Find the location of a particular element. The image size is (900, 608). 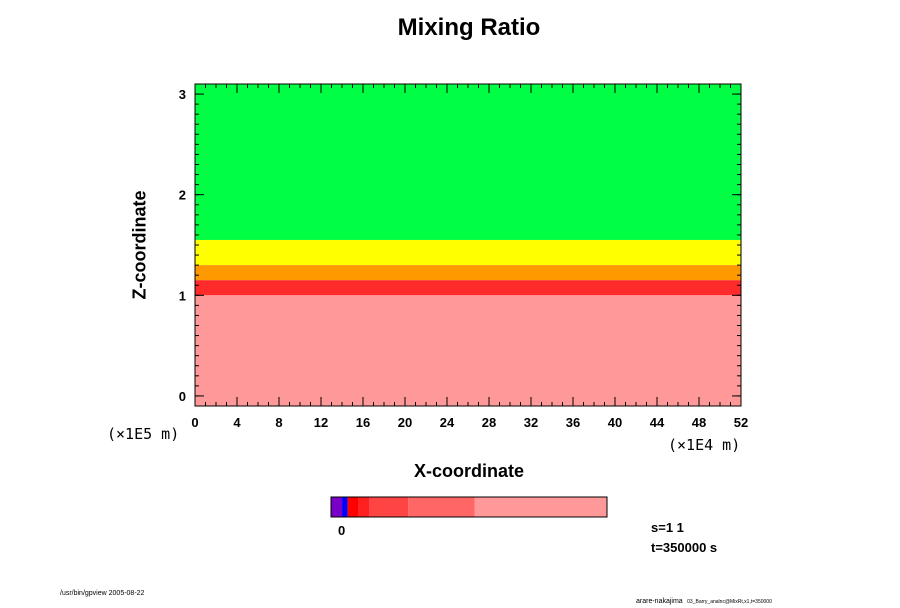

colorbar is located at coordinates (469, 507).